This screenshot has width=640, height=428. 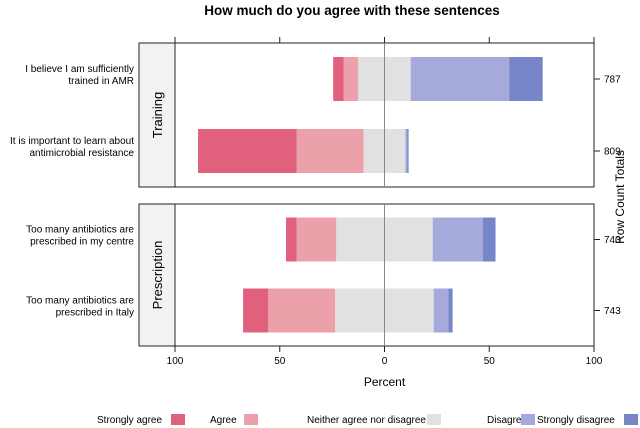 I want to click on legend-item-strongly-disagree: Strongly disagree, so click(x=587, y=420).